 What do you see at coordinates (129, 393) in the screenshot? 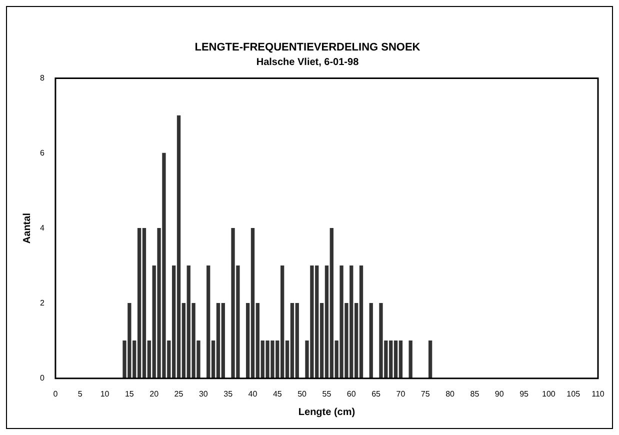
I see `x-tick-label: 15` at bounding box center [129, 393].